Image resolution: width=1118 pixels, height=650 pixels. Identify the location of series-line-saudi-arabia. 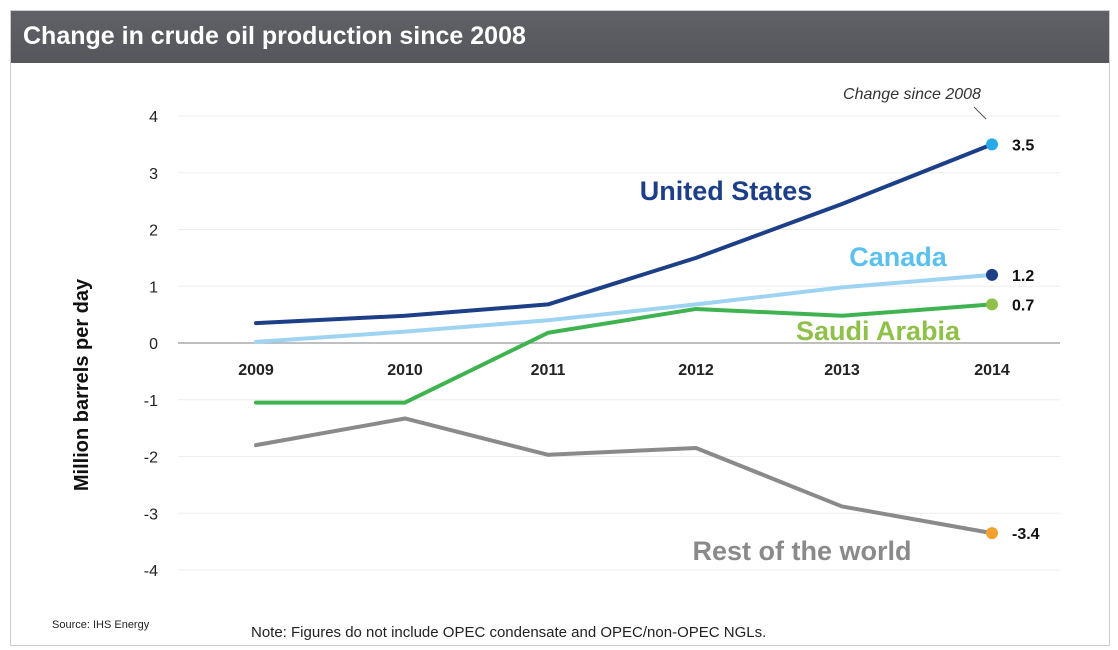
(624, 353).